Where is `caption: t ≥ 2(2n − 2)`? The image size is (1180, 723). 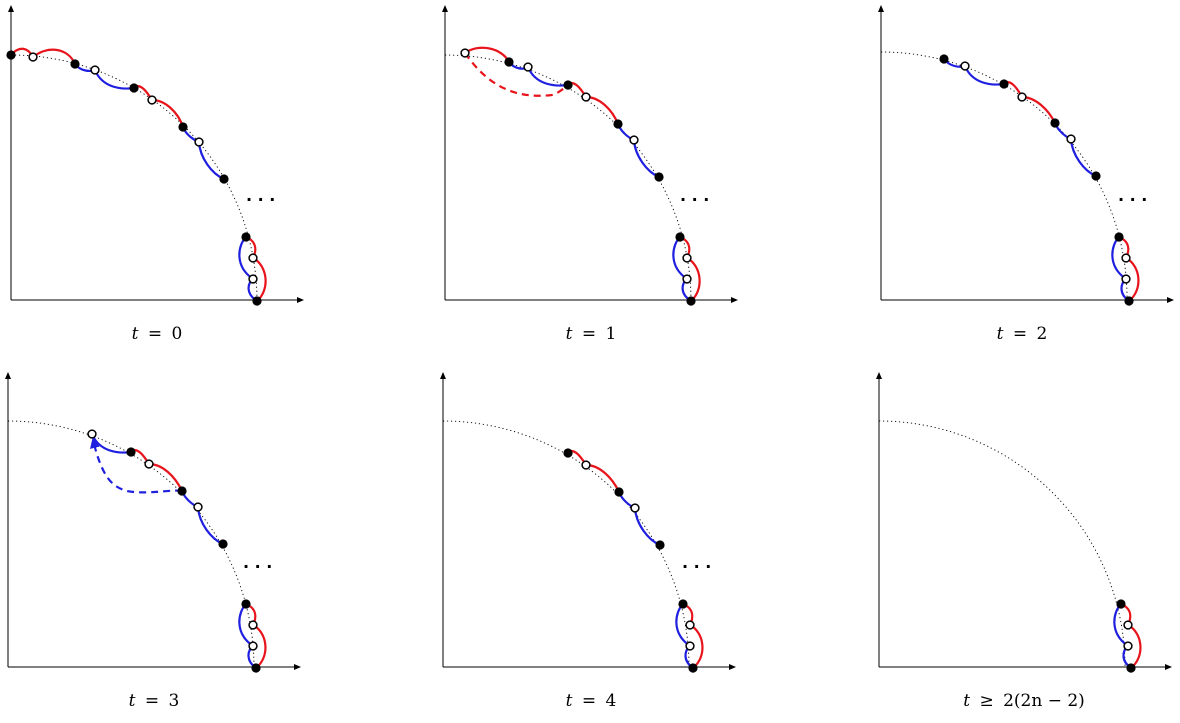 caption: t ≥ 2(2n − 2) is located at coordinates (1024, 701).